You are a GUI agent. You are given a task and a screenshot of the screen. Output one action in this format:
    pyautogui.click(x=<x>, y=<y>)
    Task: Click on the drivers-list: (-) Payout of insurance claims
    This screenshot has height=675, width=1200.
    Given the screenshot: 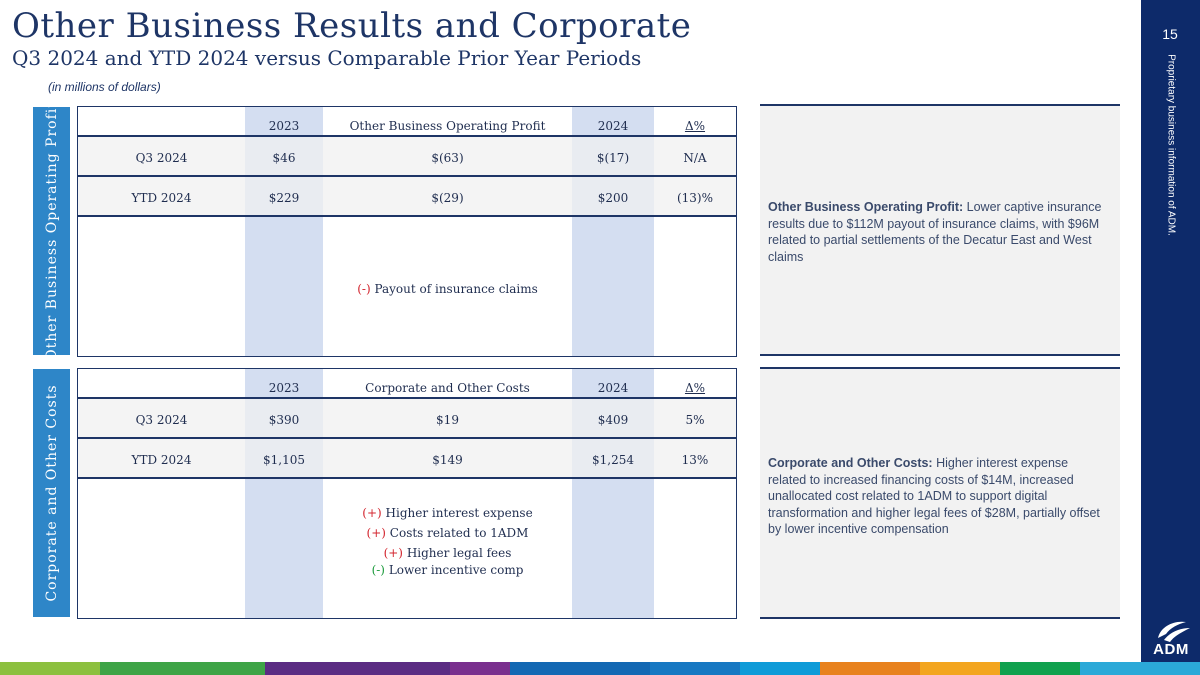 What is the action you would take?
    pyautogui.click(x=447, y=289)
    